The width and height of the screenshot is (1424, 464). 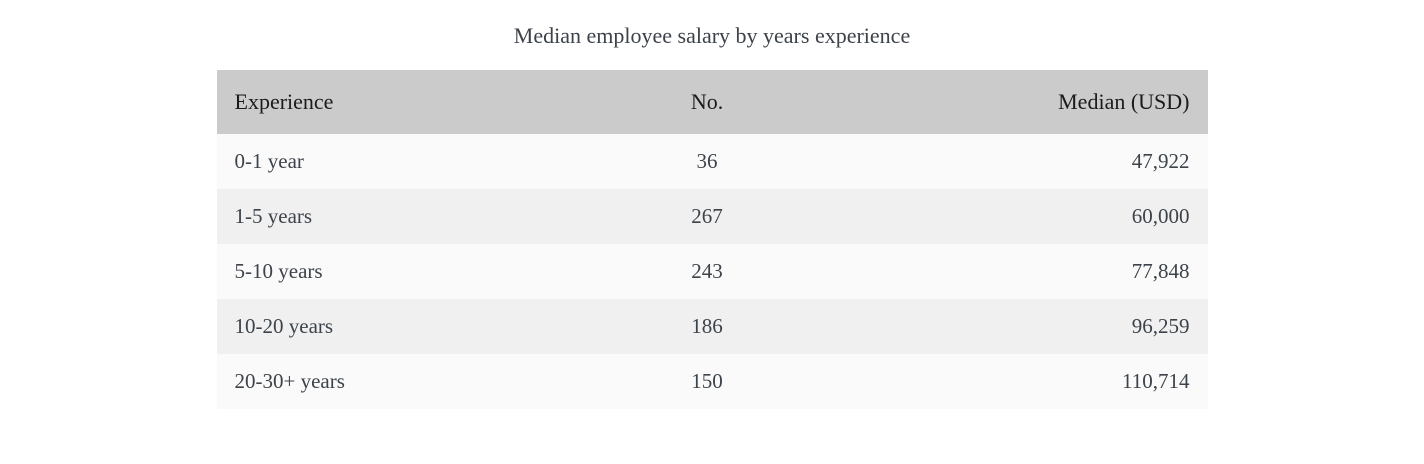 I want to click on table-row: 0-1 year 36 47,922, so click(x=712, y=161).